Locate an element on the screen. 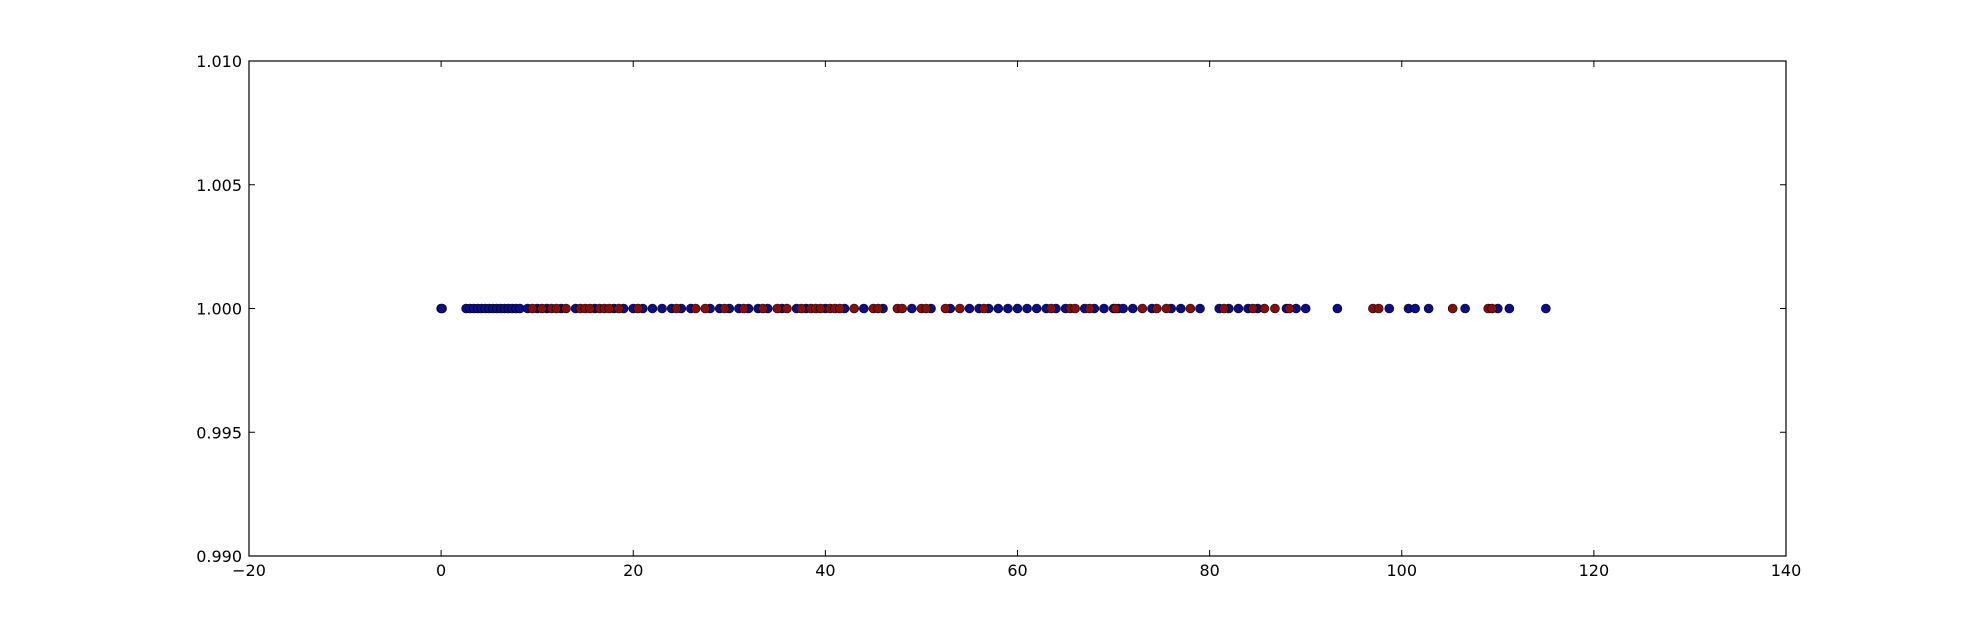 Image resolution: width=1981 pixels, height=617 pixels. y-tick-label: 0.990 is located at coordinates (219, 556).